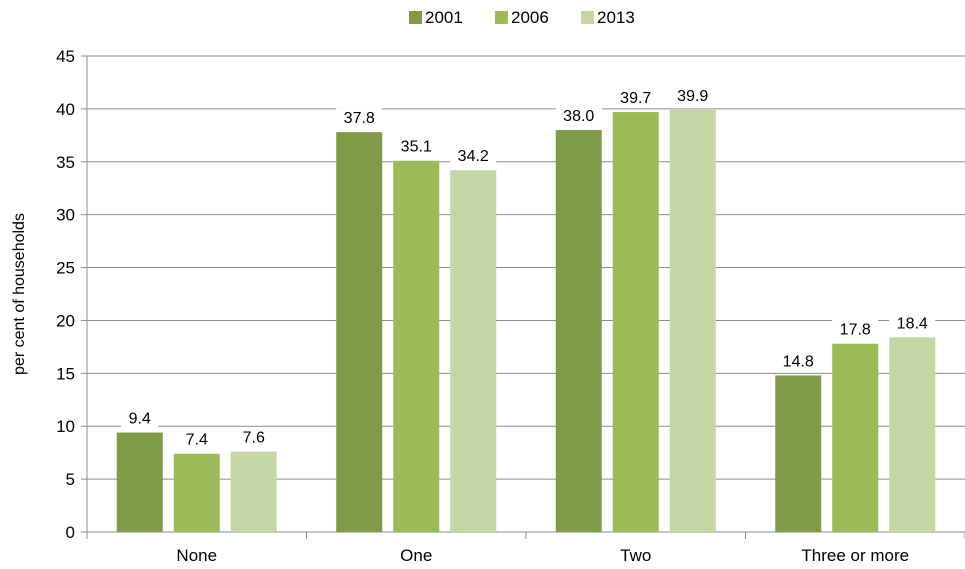 The width and height of the screenshot is (965, 569). I want to click on data-label: 17.8, so click(855, 330).